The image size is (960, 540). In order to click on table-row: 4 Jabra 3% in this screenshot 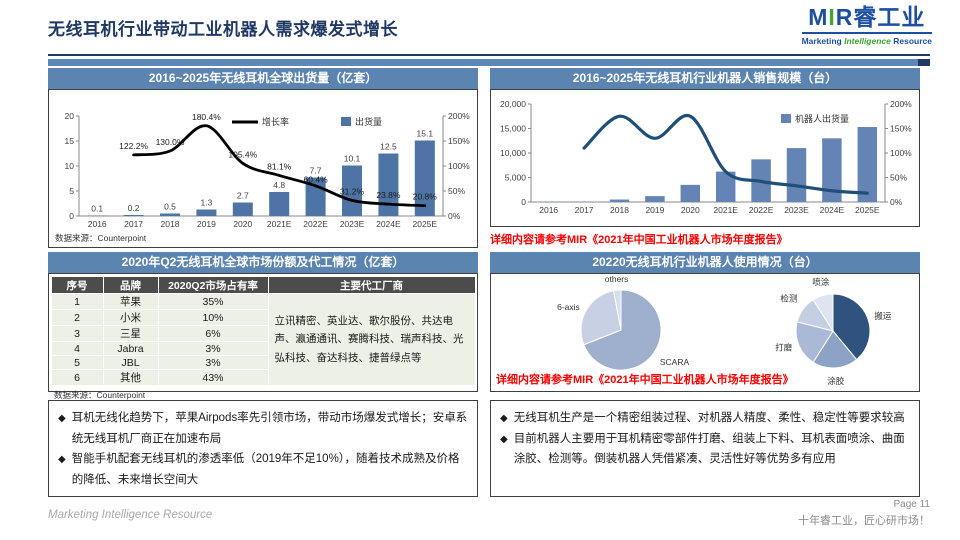, I will do `click(262, 348)`.